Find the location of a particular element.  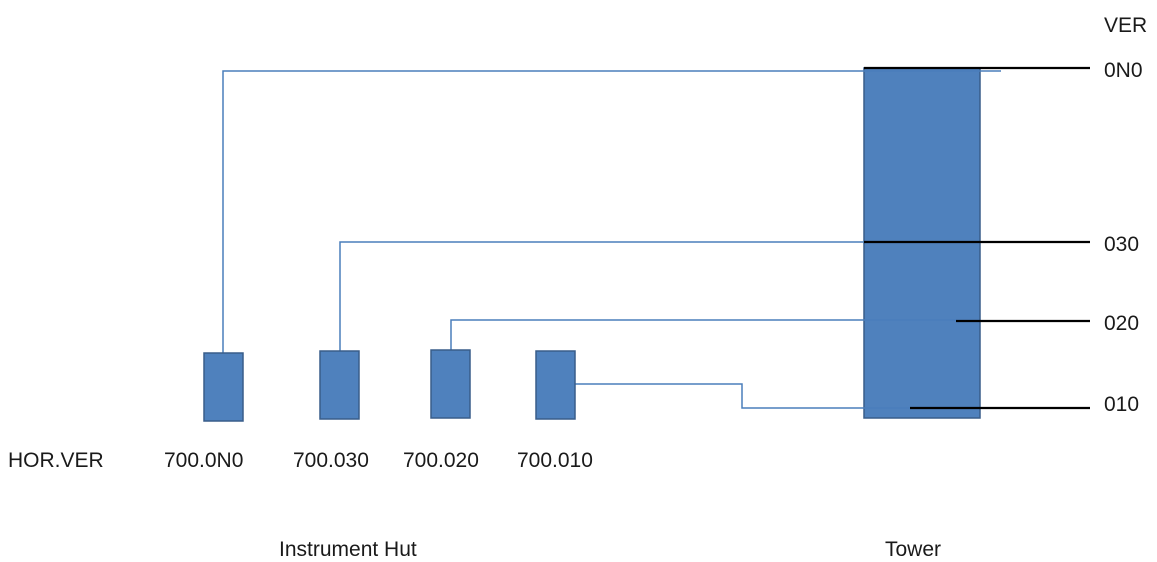

instrument-box-700-0n0 is located at coordinates (223, 387).